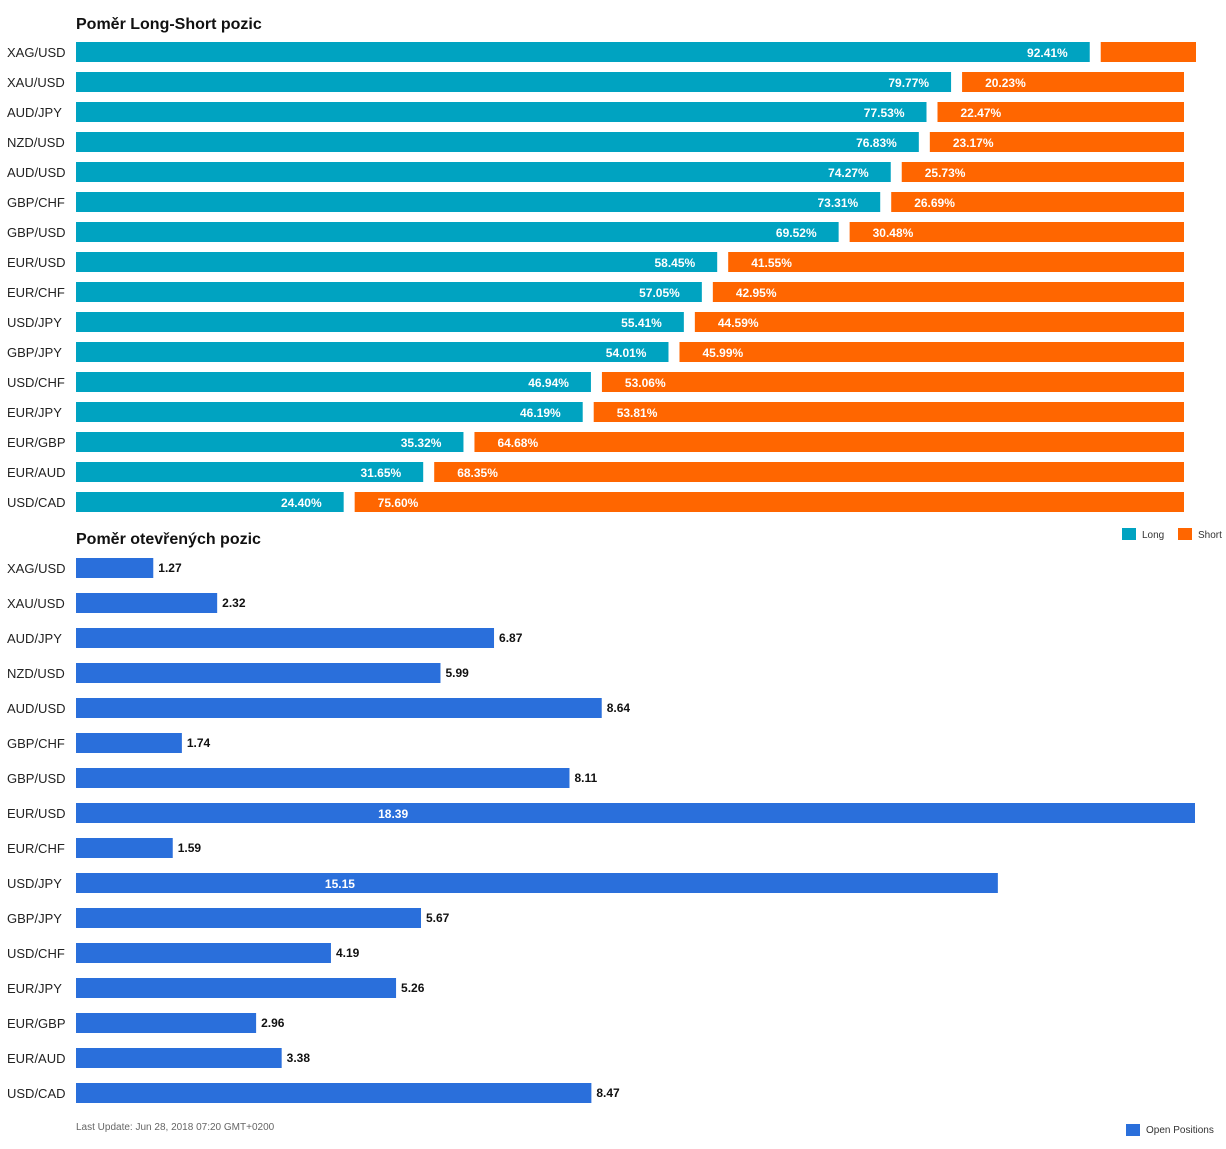  Describe the element at coordinates (36, 232) in the screenshot. I see `ls-category-label: GBP/USD` at that location.